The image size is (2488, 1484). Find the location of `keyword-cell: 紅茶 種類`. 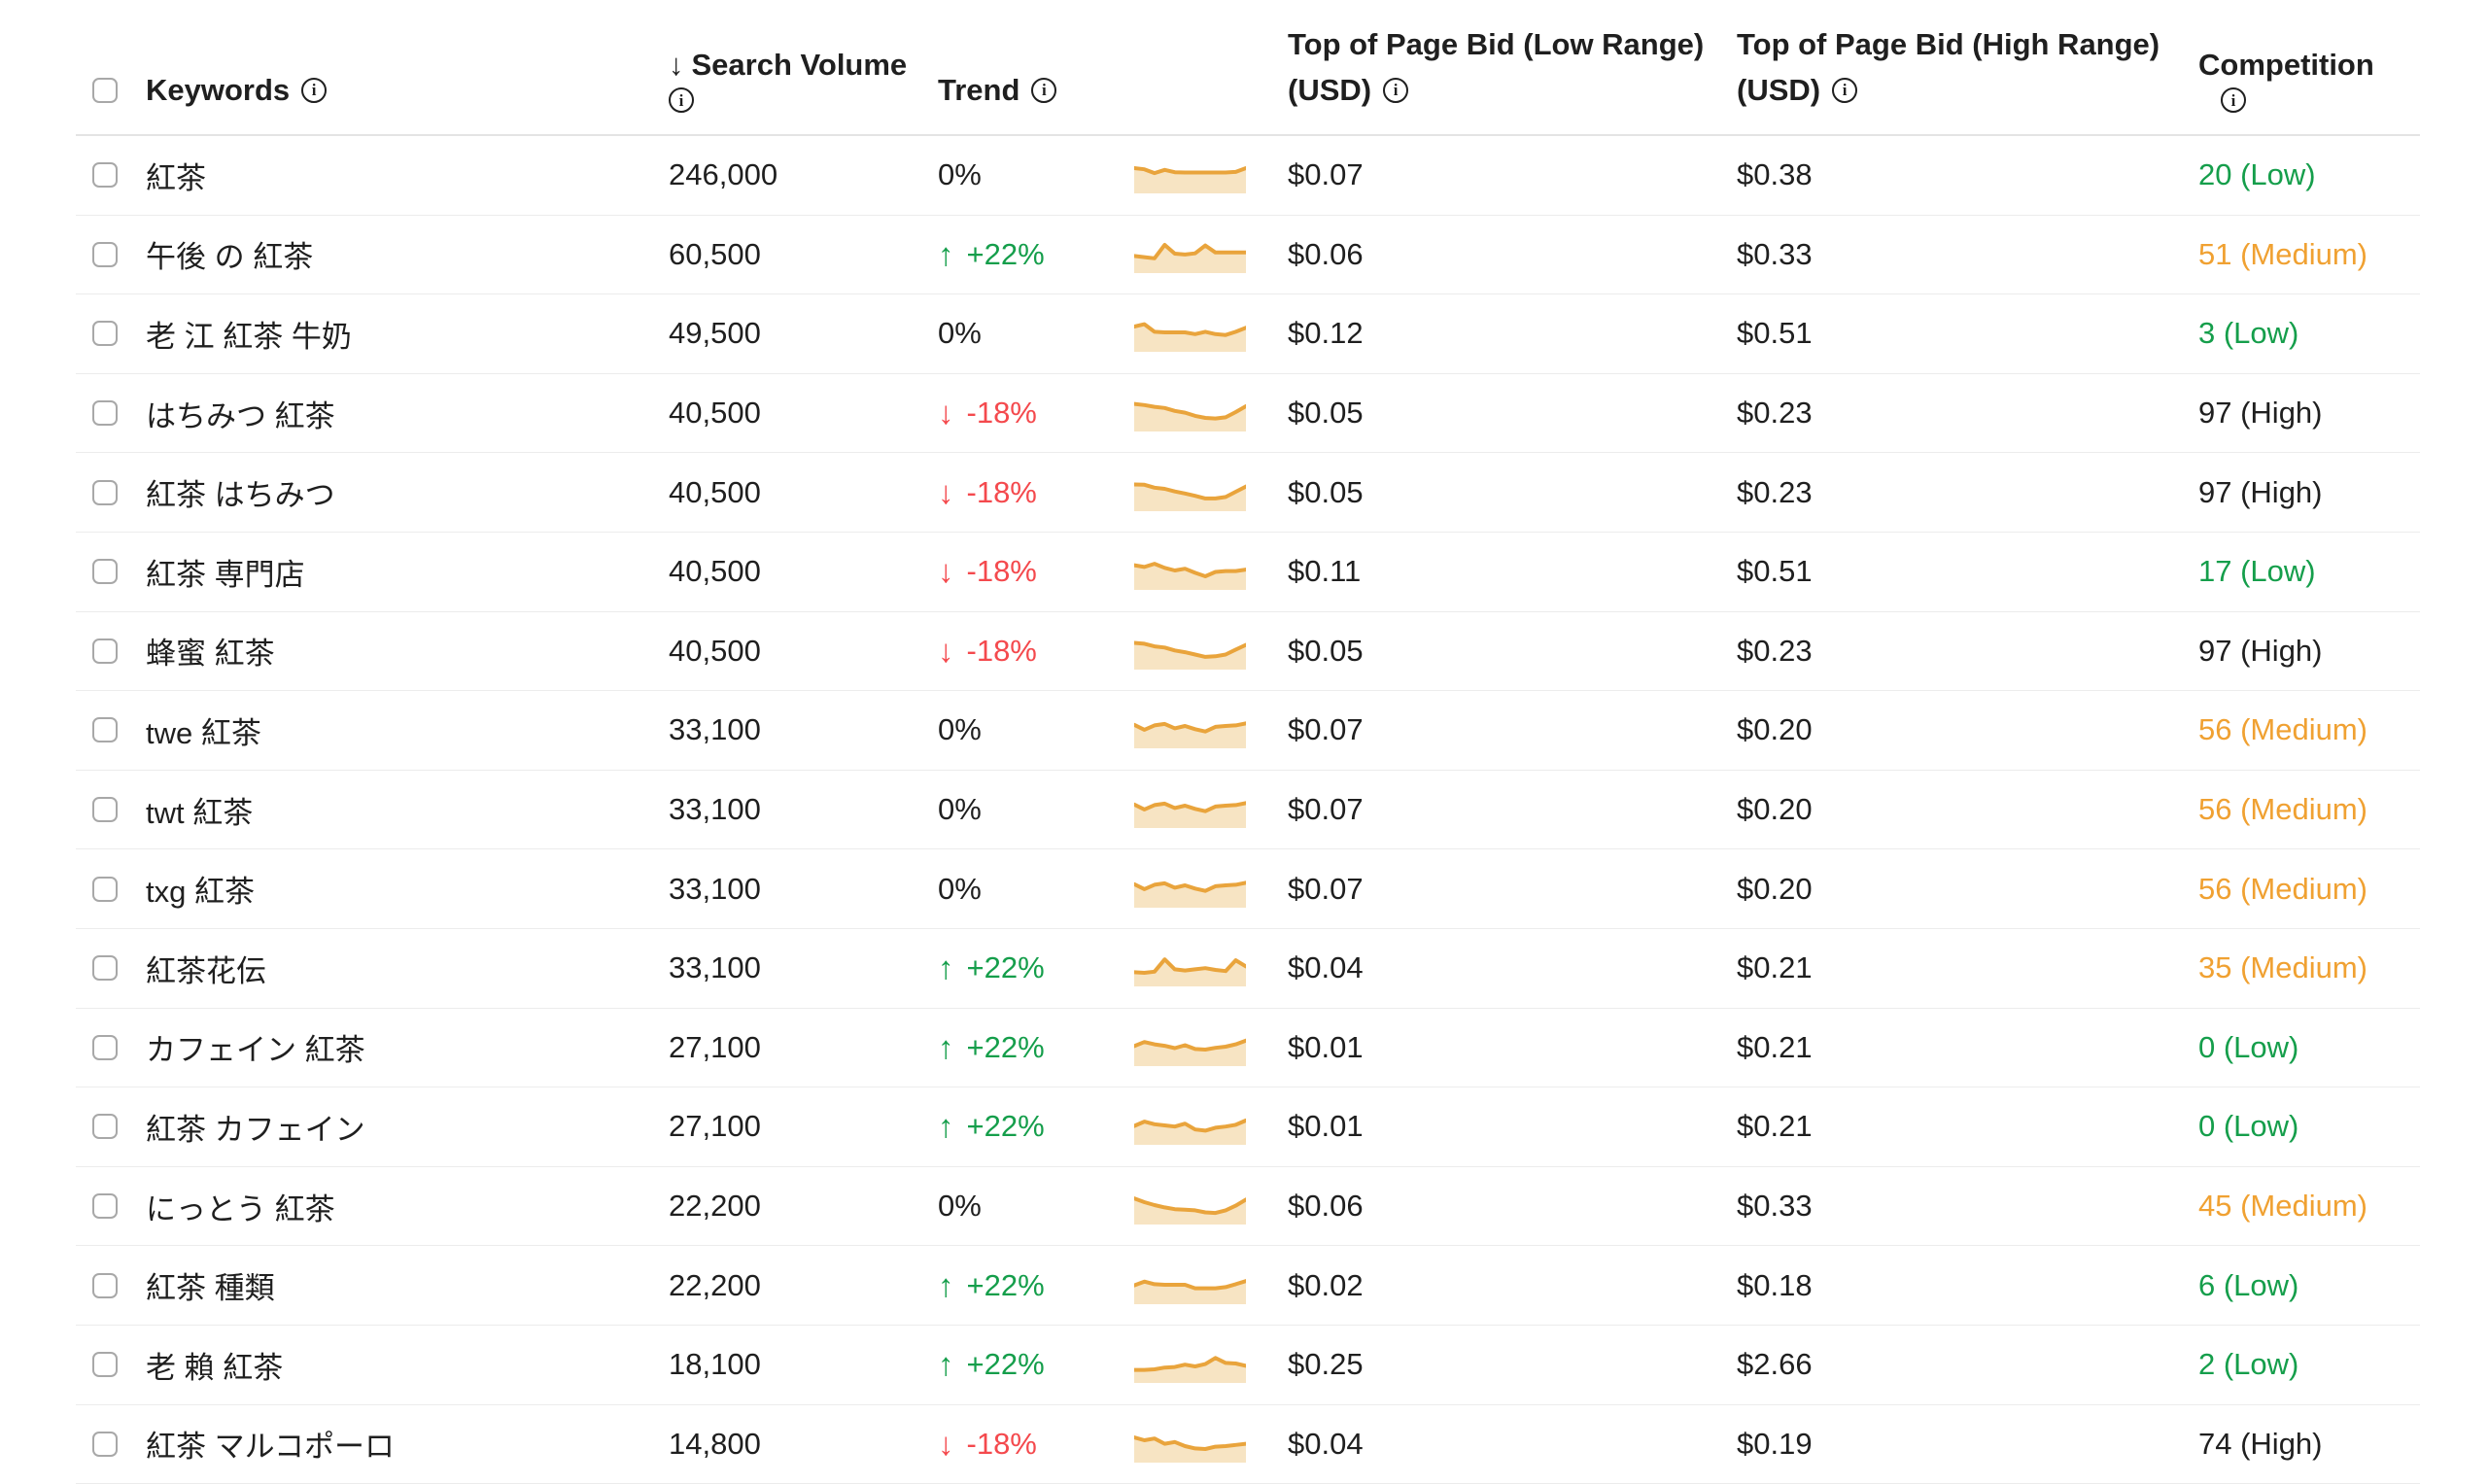

keyword-cell: 紅茶 種類 is located at coordinates (390, 1285).